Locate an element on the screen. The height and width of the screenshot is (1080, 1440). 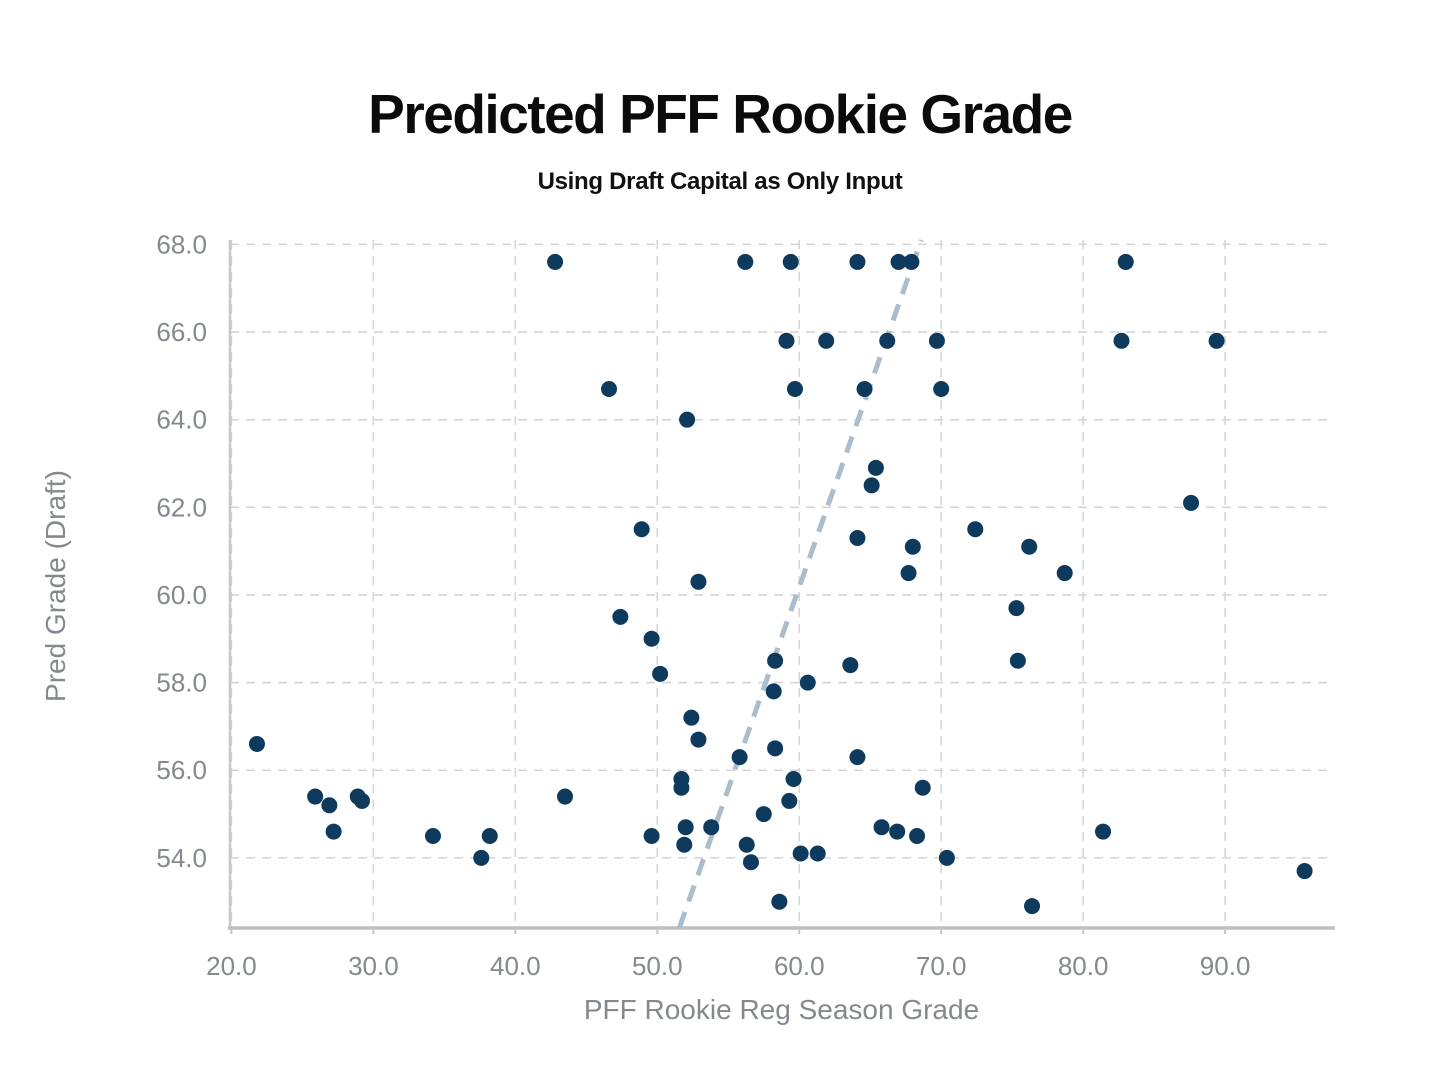
x-tick-label: 70.0 is located at coordinates (941, 966).